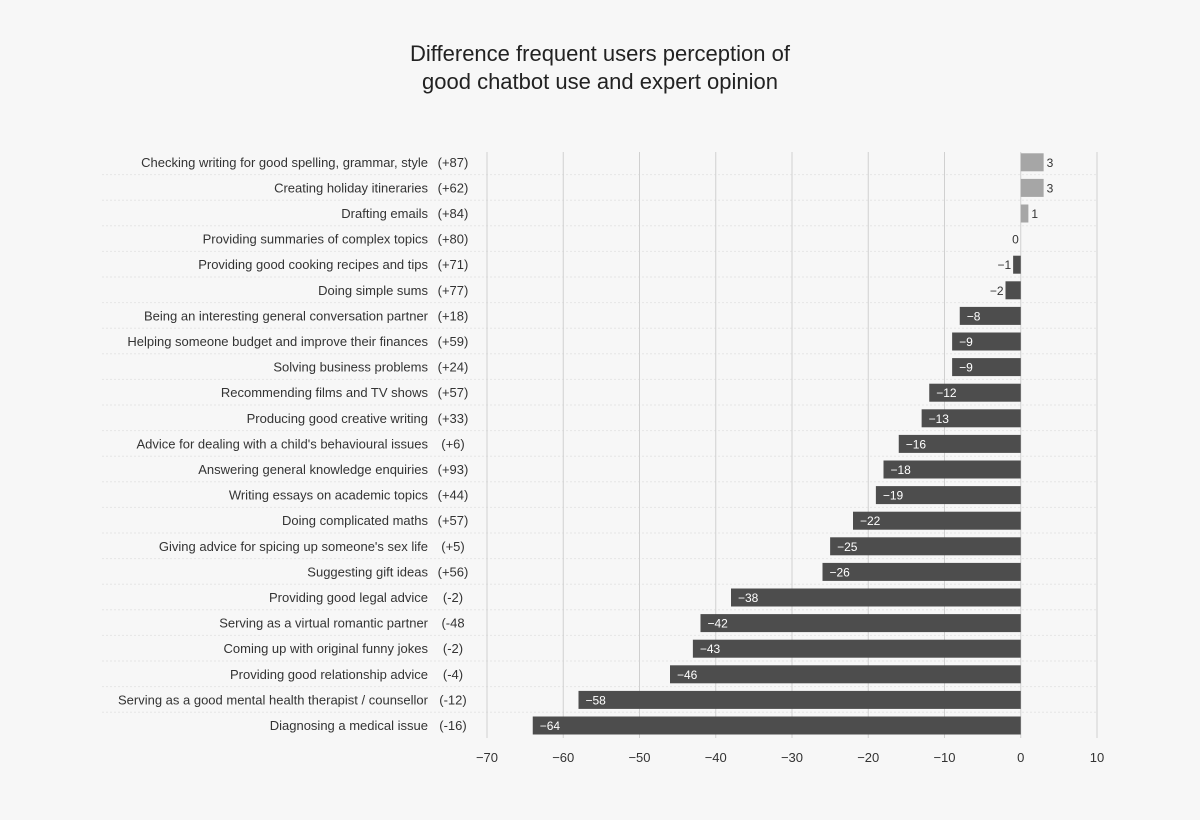 This screenshot has width=1200, height=820. I want to click on category-label: Providing good relationship advice, so click(329, 674).